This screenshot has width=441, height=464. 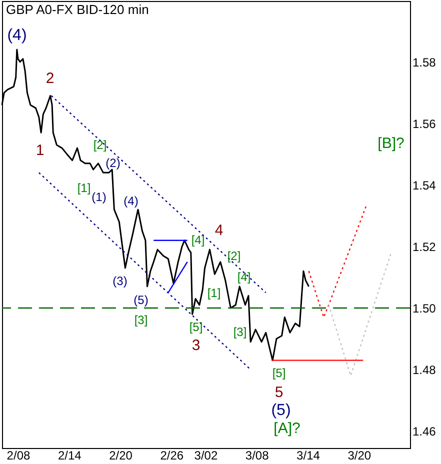 I want to click on annotation: [B]?, so click(x=391, y=143).